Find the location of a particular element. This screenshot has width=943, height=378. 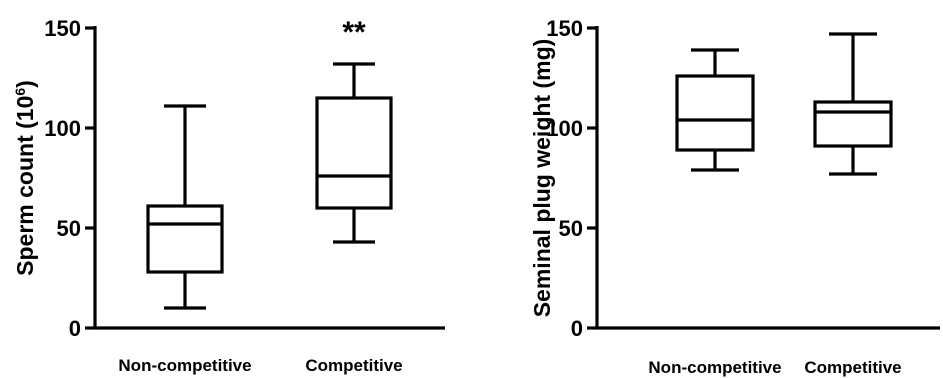

y-axis-label: Sperm count (106) is located at coordinates (25, 178).